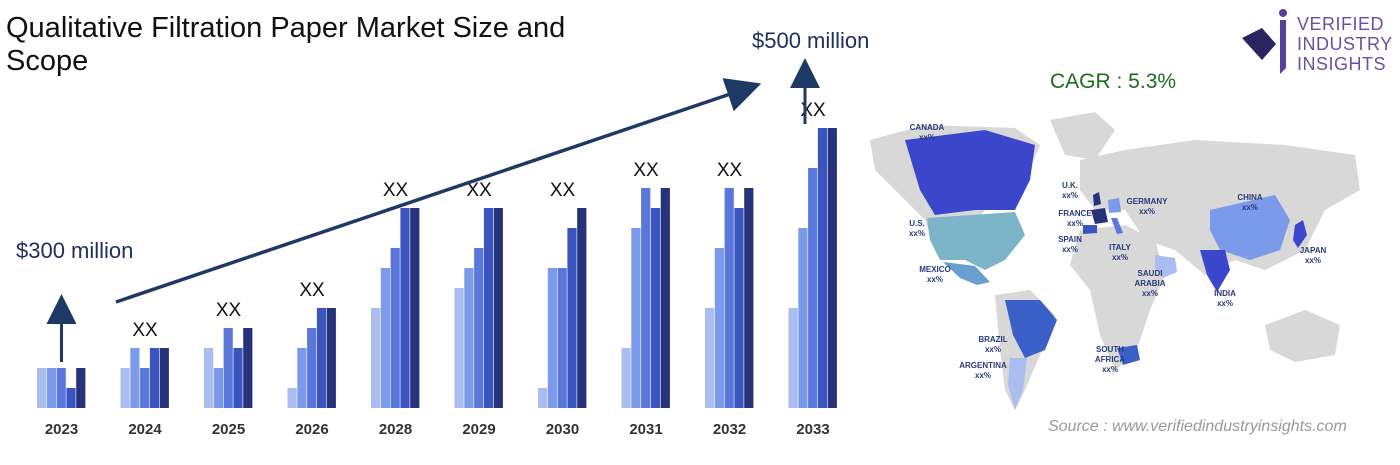 The height and width of the screenshot is (465, 1400). I want to click on x-tick-label: 2025, so click(228, 429).